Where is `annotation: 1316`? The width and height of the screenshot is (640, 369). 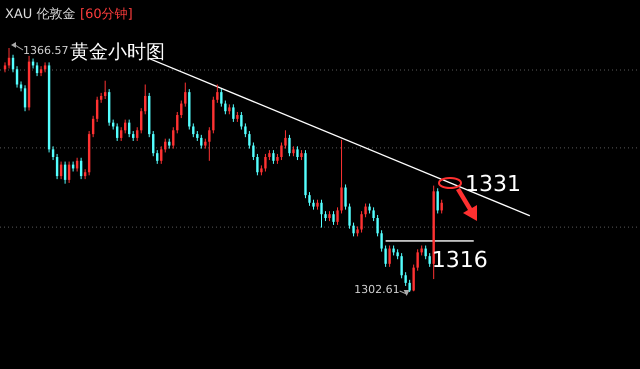 annotation: 1316 is located at coordinates (460, 260).